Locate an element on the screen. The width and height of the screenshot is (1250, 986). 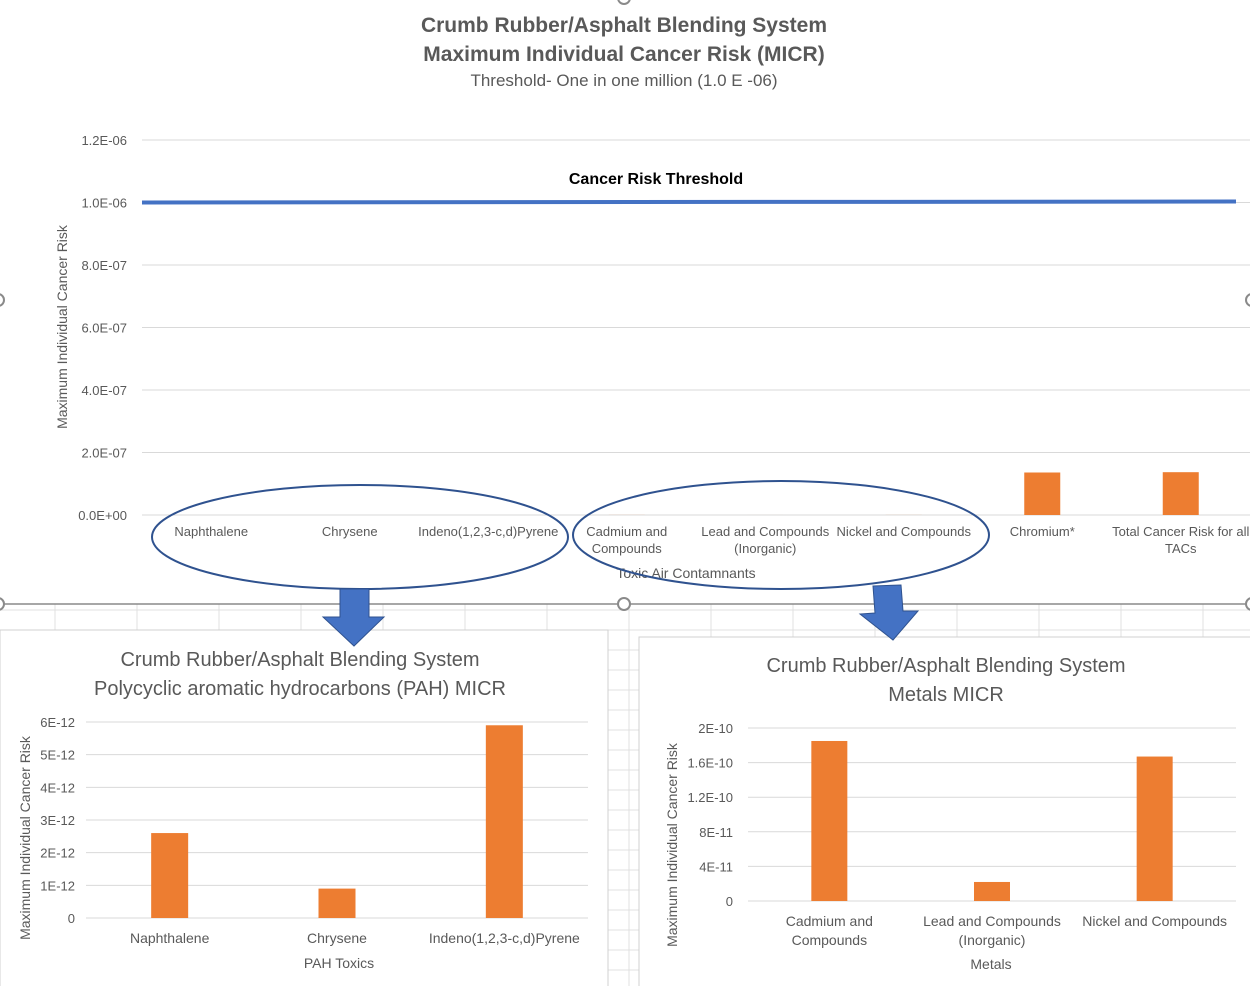
threshold-line is located at coordinates (689, 202).